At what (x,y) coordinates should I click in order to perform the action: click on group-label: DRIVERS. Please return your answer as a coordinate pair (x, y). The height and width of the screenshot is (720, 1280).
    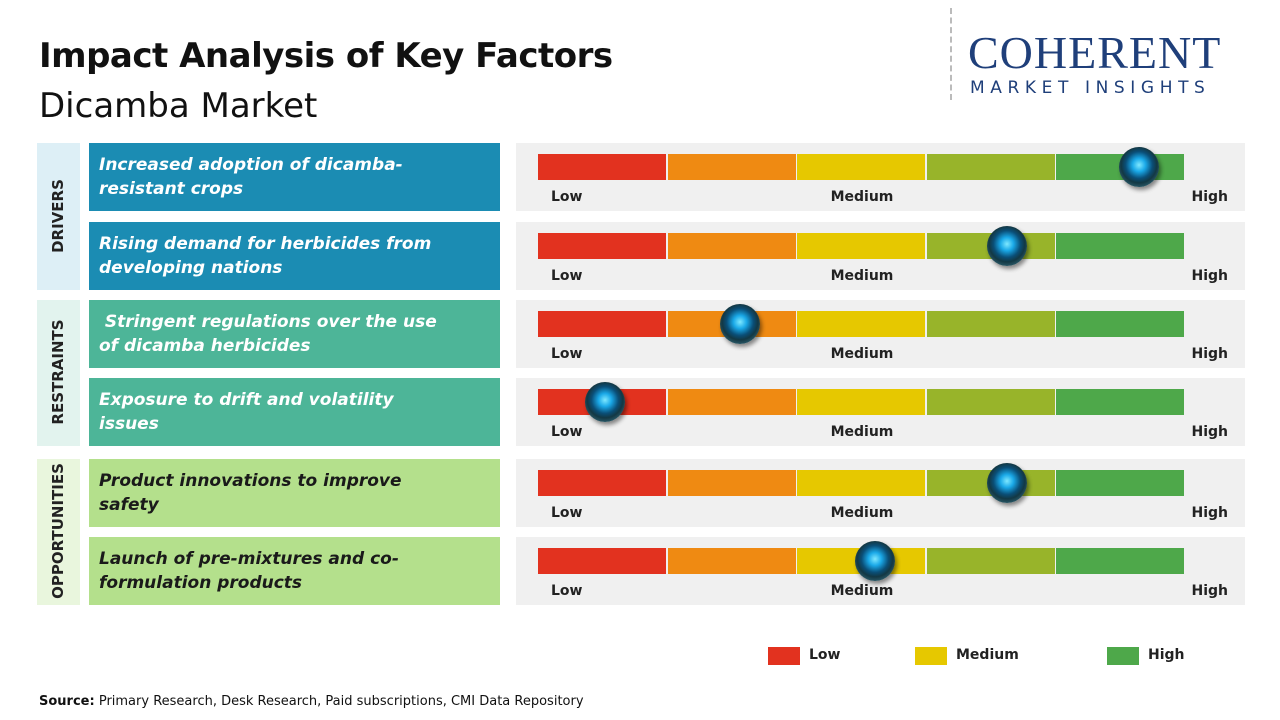
    Looking at the image, I should click on (58, 215).